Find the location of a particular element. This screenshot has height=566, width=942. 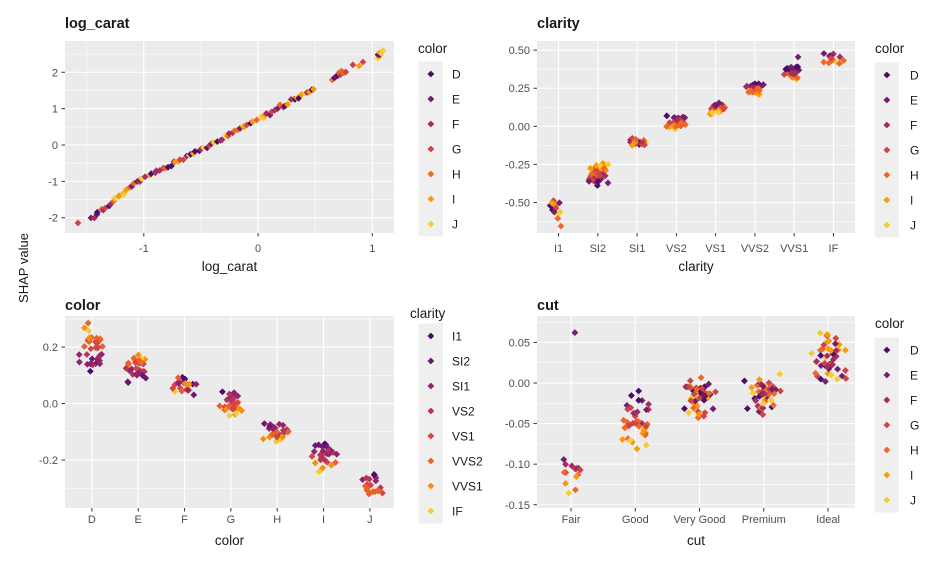

x-tick-label: VS2 is located at coordinates (676, 249).